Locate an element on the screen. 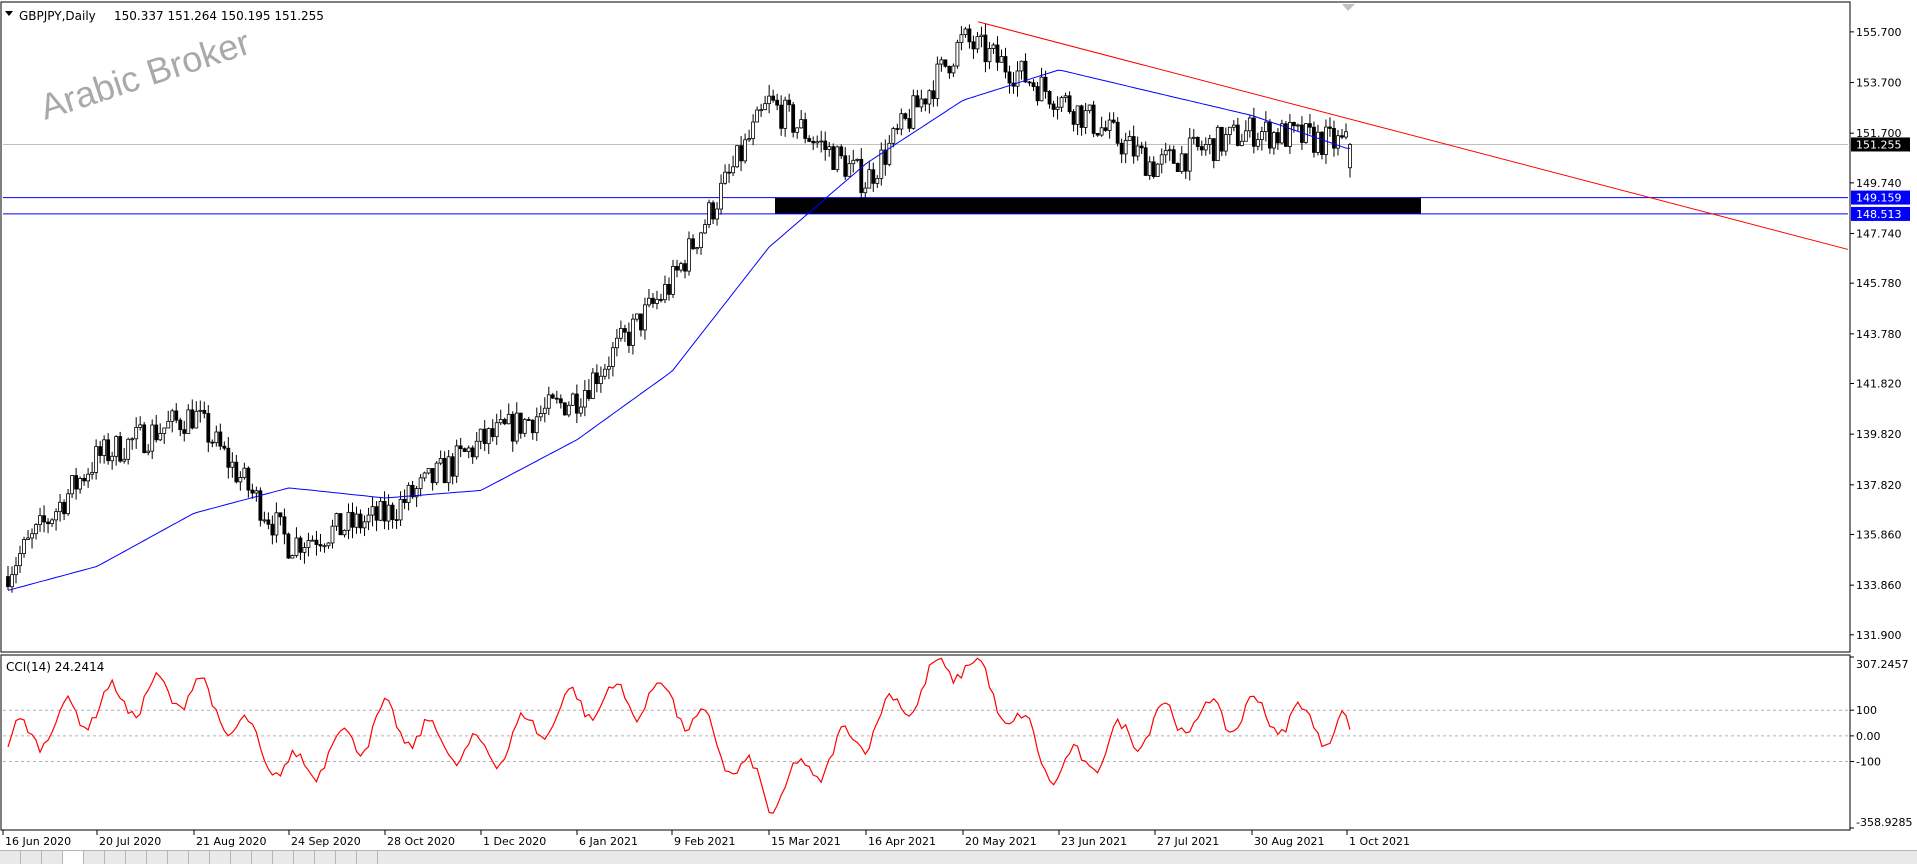 Image resolution: width=1917 pixels, height=864 pixels. price-tick-label: 145.780 is located at coordinates (1879, 283).